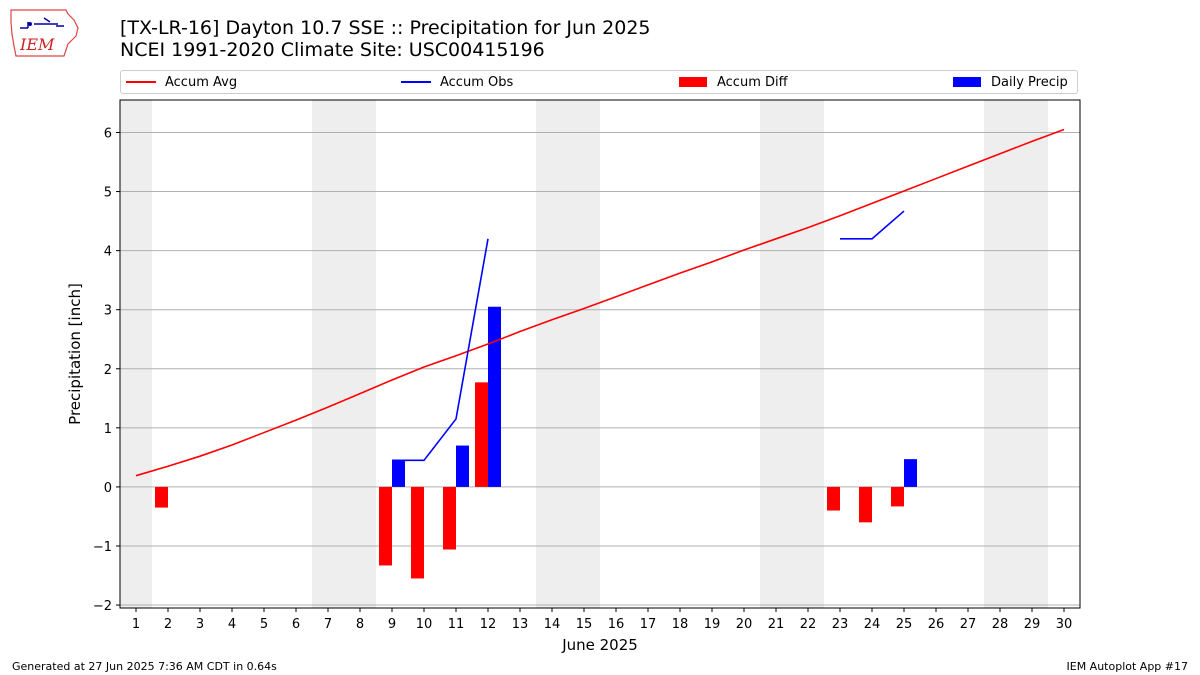 The height and width of the screenshot is (675, 1200). What do you see at coordinates (1029, 82) in the screenshot?
I see `legend-label-daily-precip: Daily Precip` at bounding box center [1029, 82].